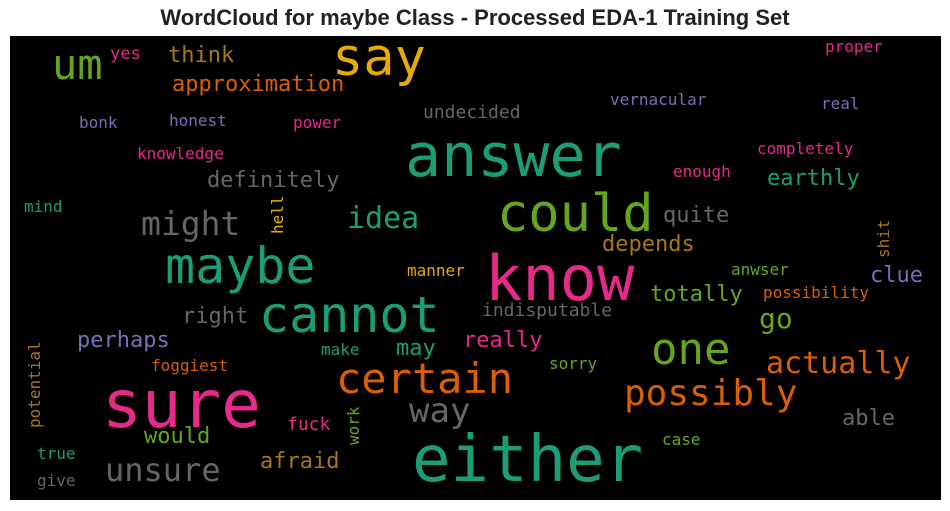 The height and width of the screenshot is (511, 950). Describe the element at coordinates (177, 436) in the screenshot. I see `word-would: would` at that location.